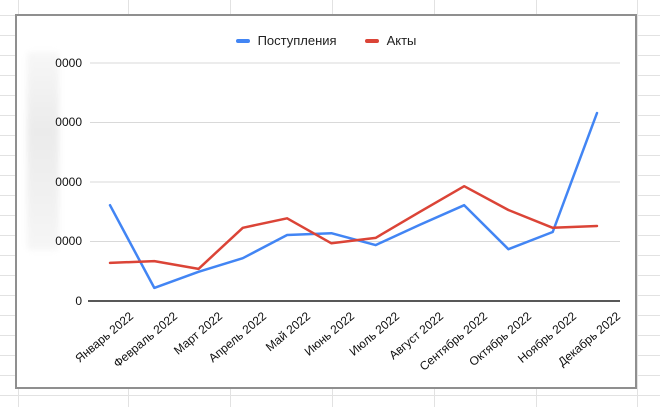 This screenshot has height=407, width=660. What do you see at coordinates (297, 40) in the screenshot?
I see `legend-label: Поступления` at bounding box center [297, 40].